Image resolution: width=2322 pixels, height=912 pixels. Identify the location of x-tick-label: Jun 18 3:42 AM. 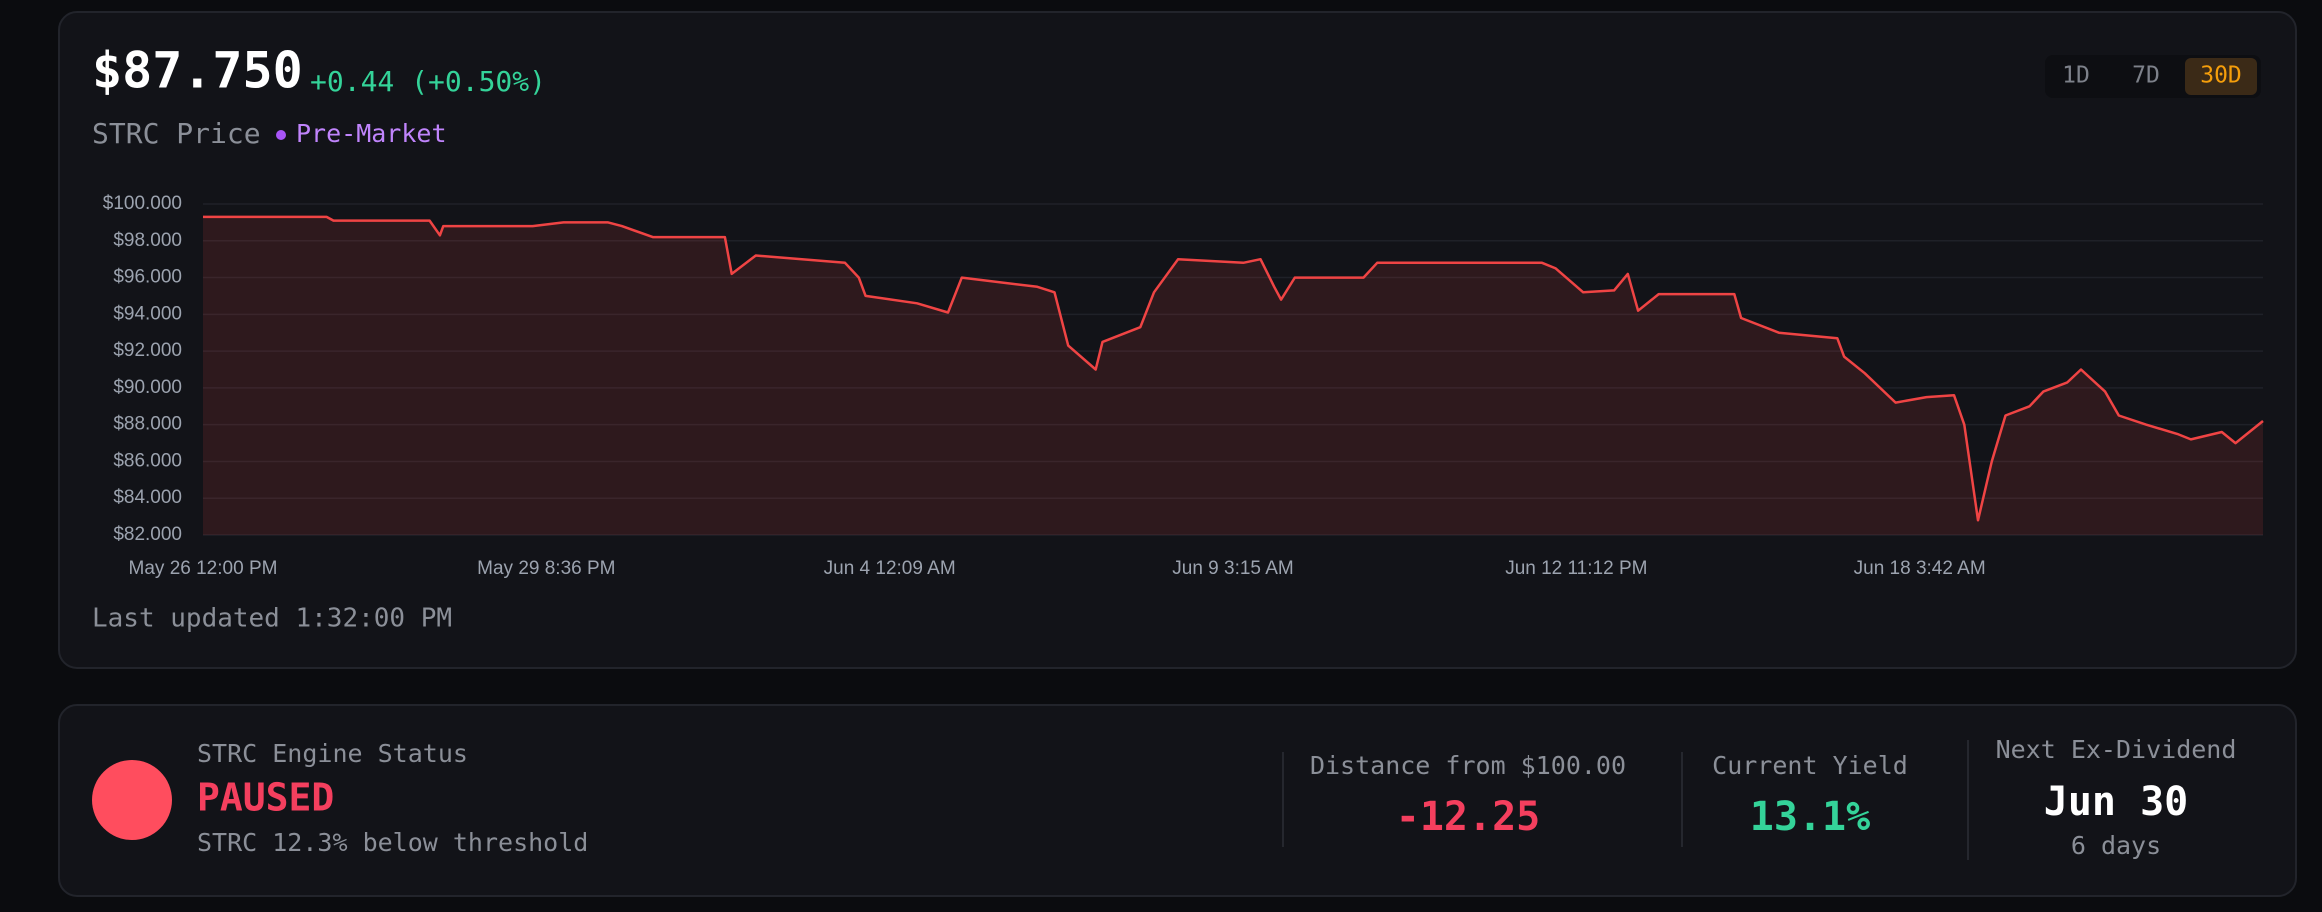
(1920, 568).